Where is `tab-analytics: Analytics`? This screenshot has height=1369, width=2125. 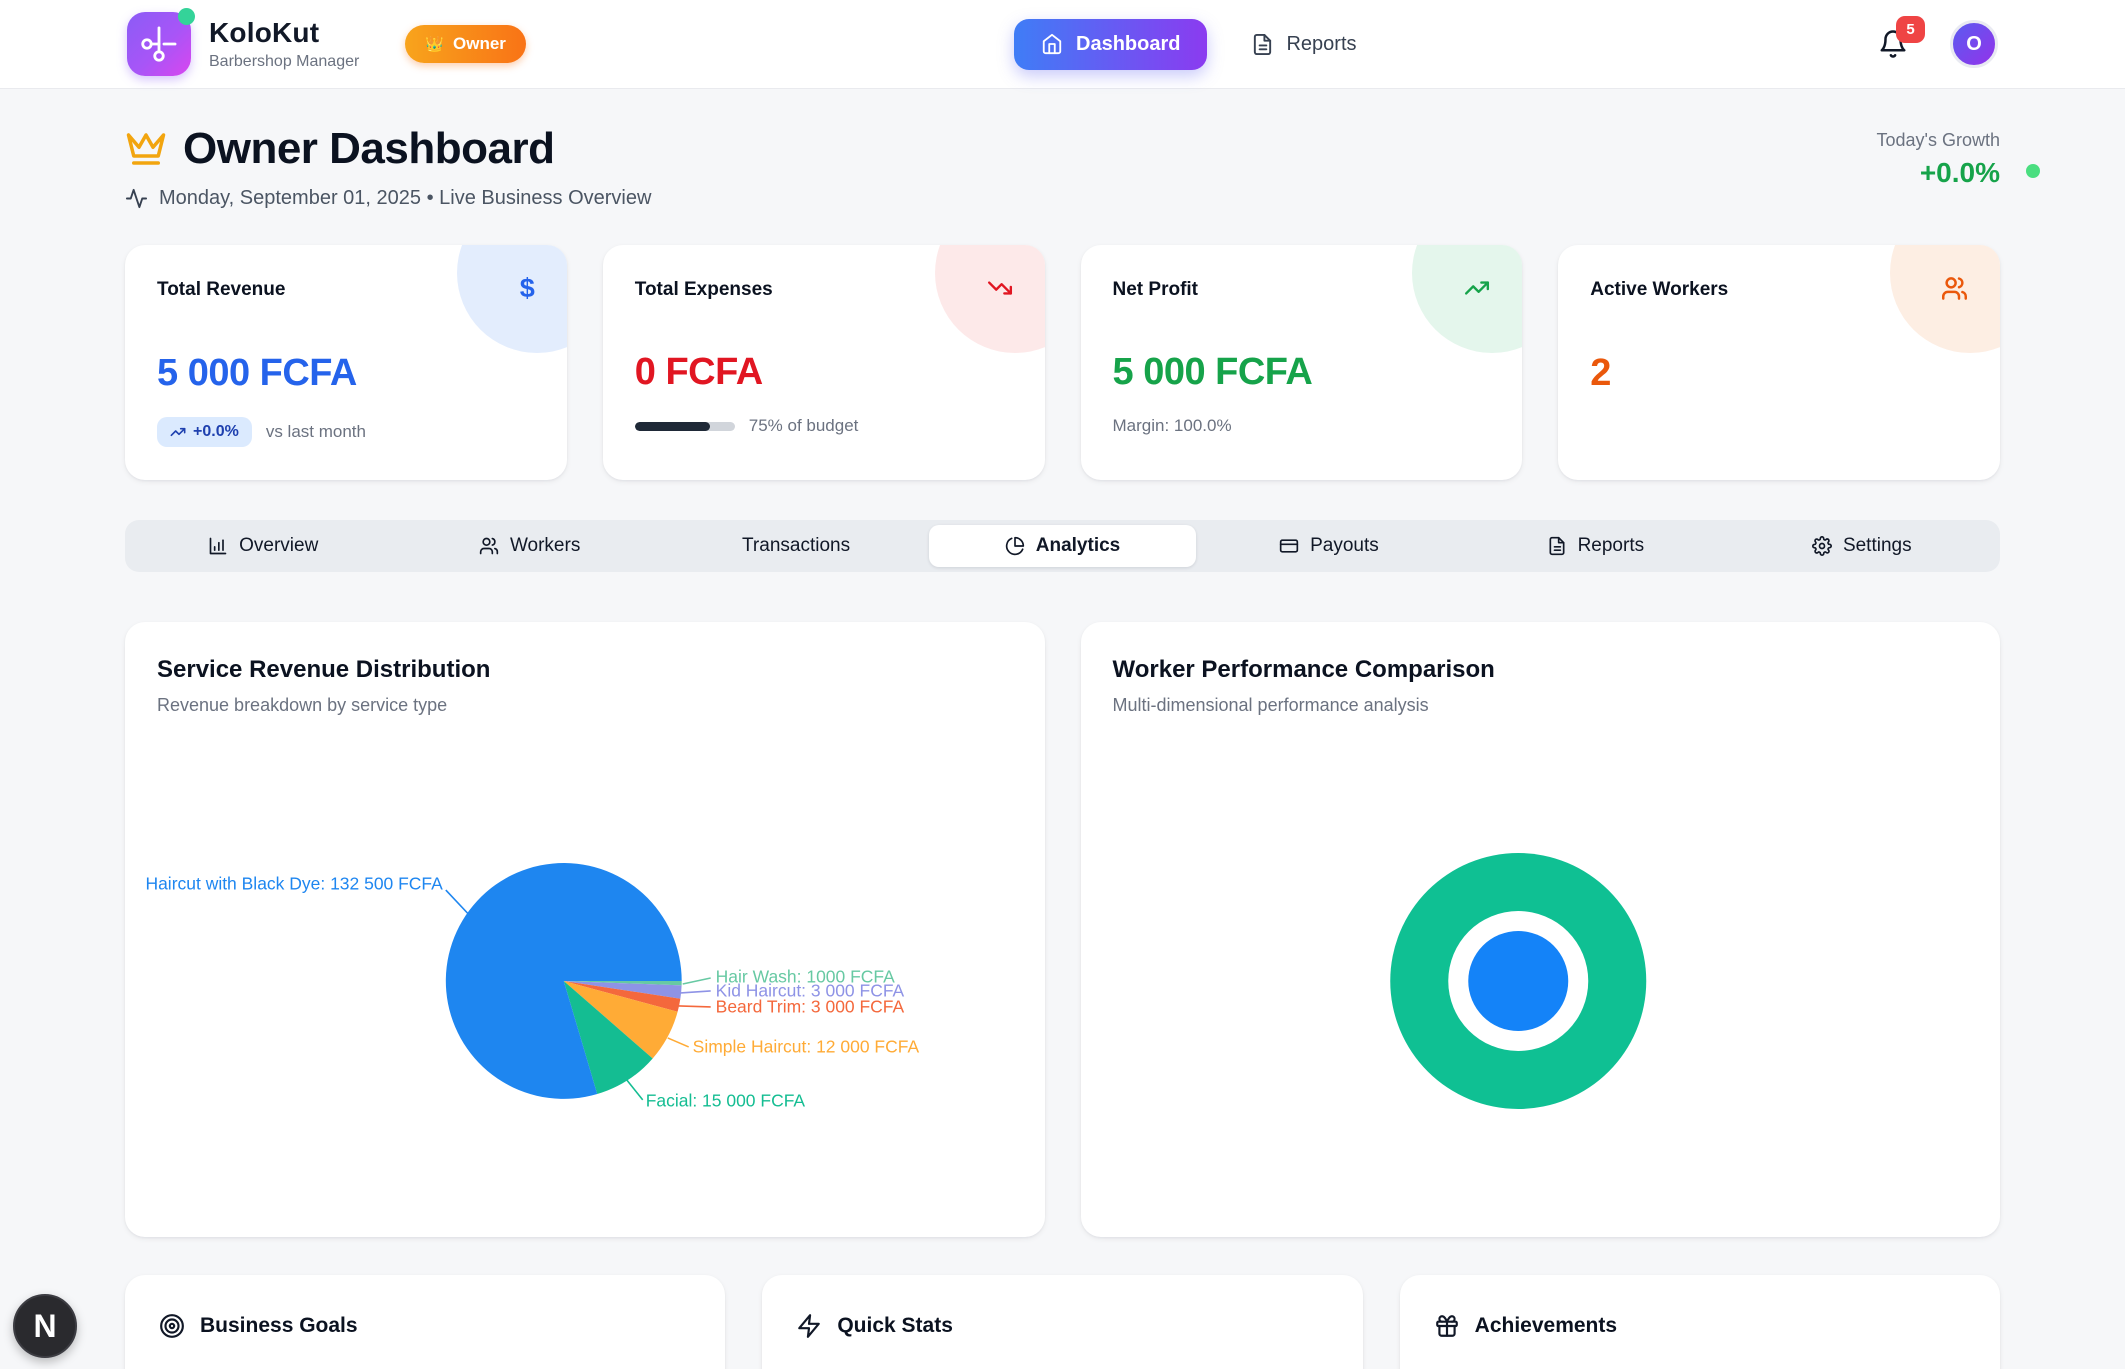 tab-analytics: Analytics is located at coordinates (1062, 546).